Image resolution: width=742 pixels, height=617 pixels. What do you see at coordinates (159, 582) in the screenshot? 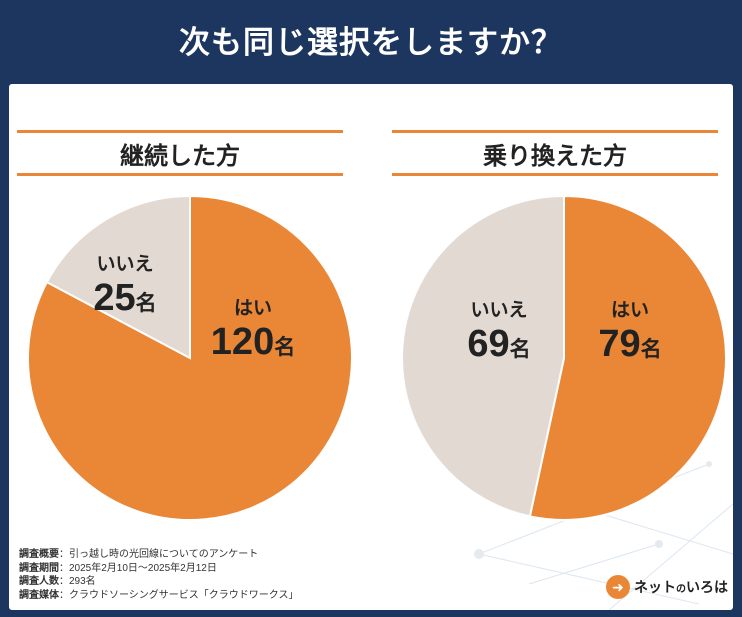
I see `survey-row: 調査人数：293名` at bounding box center [159, 582].